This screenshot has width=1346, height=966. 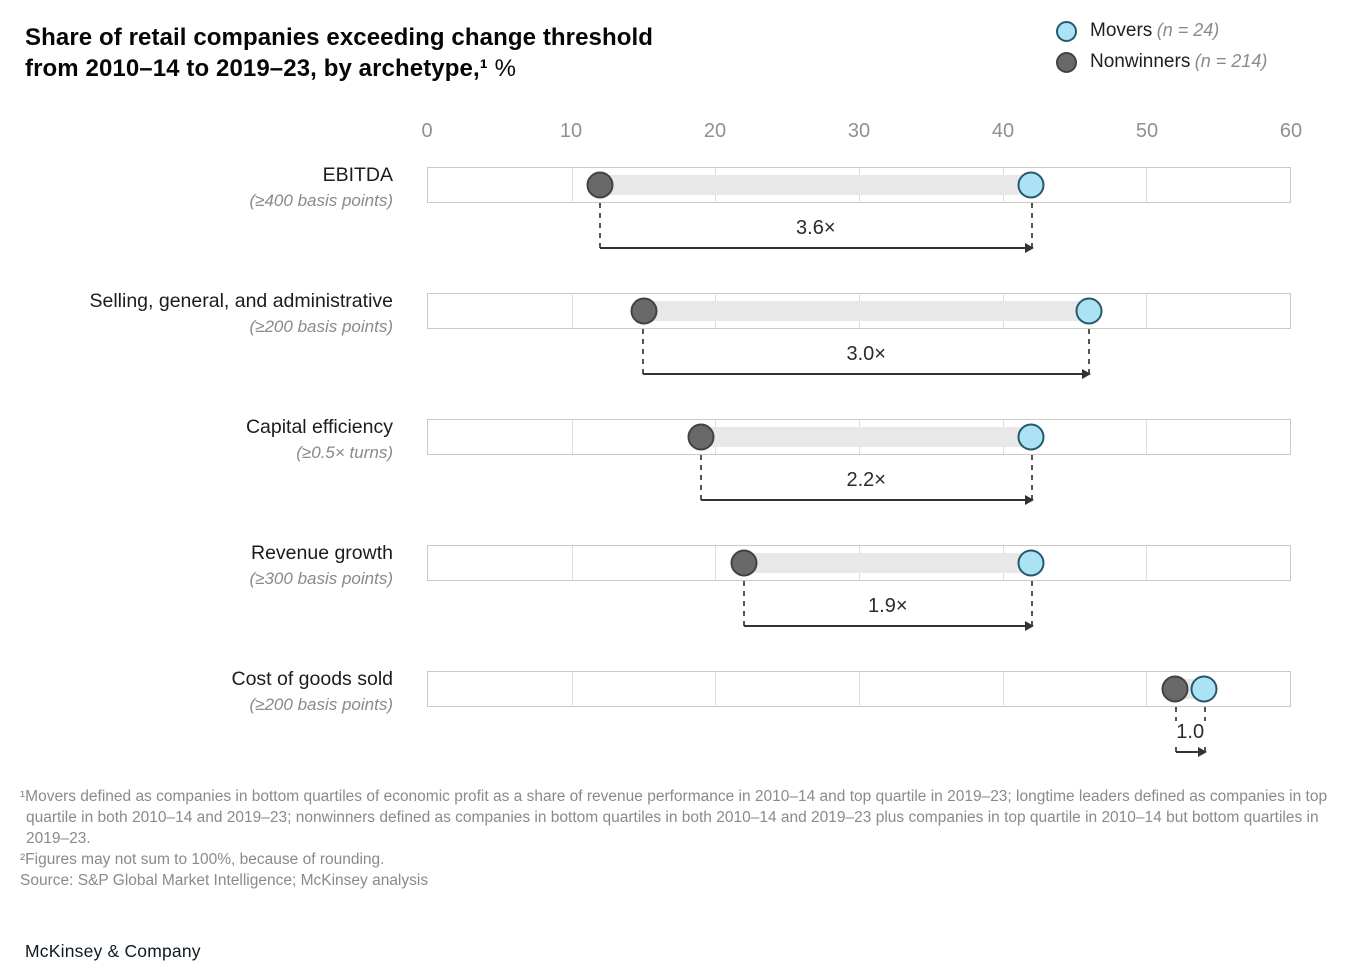 What do you see at coordinates (312, 679) in the screenshot?
I see `row-label-main: Cost of goods sold` at bounding box center [312, 679].